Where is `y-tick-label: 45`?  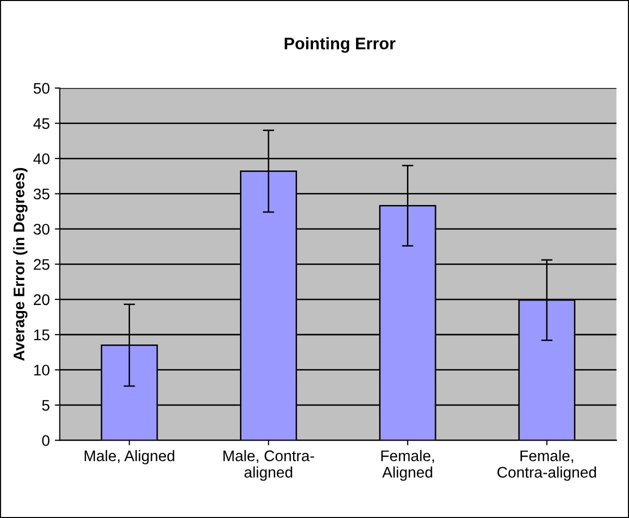
y-tick-label: 45 is located at coordinates (41, 123).